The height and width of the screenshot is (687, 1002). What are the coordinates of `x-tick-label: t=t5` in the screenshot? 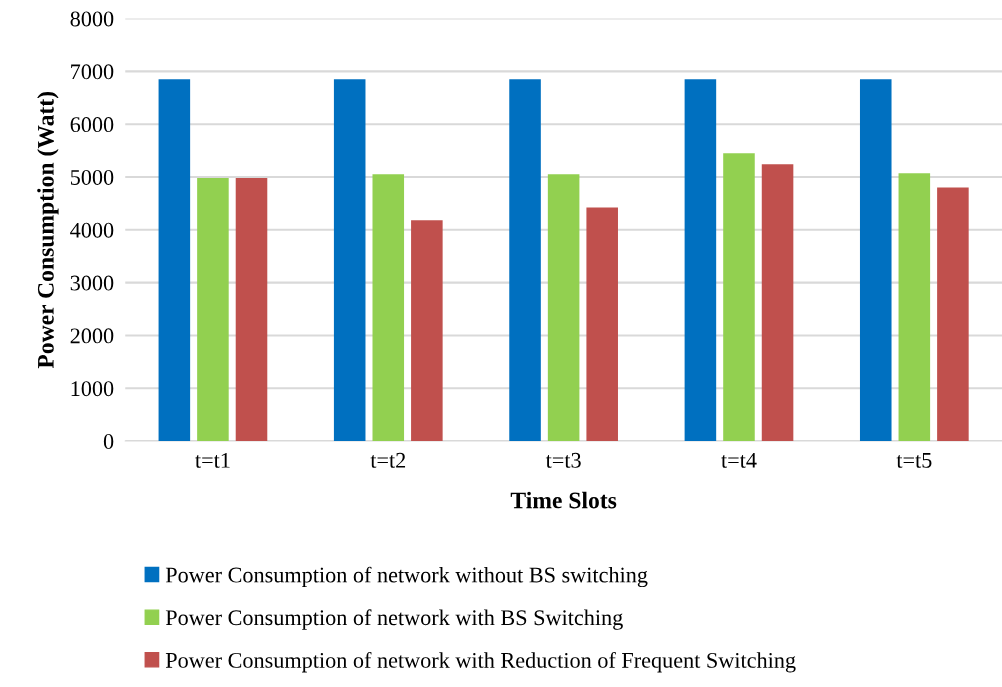 It's located at (914, 460).